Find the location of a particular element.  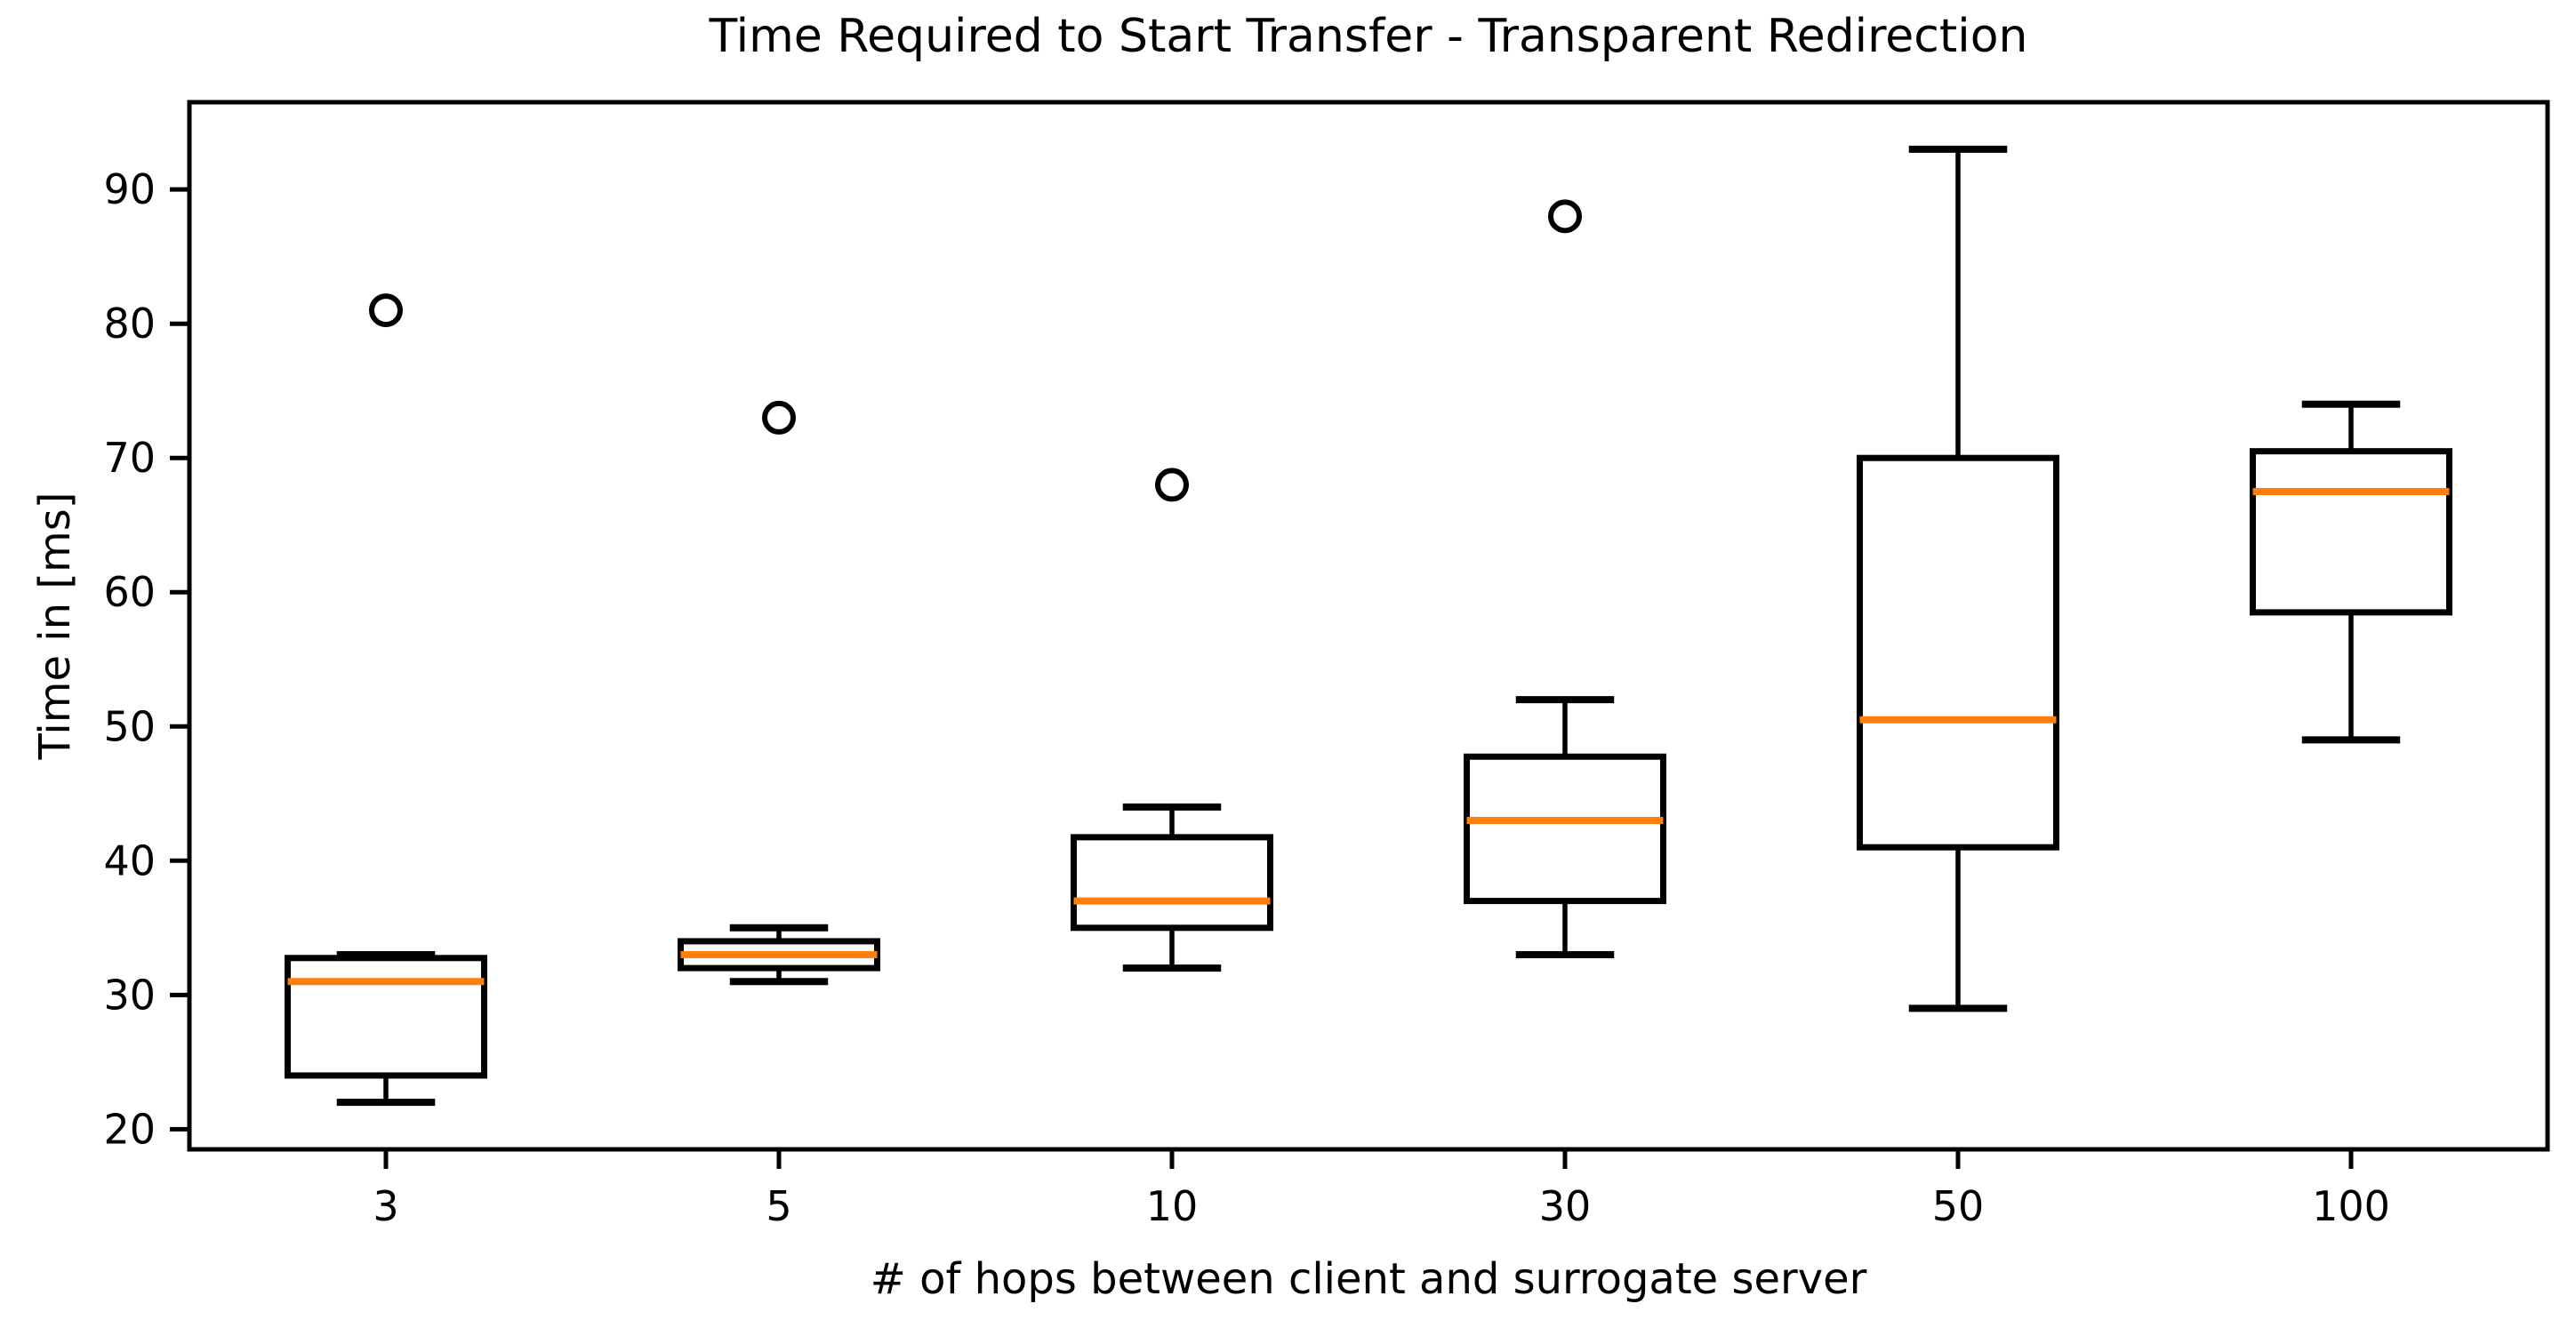

x-tick-label: 10 is located at coordinates (1172, 1206).